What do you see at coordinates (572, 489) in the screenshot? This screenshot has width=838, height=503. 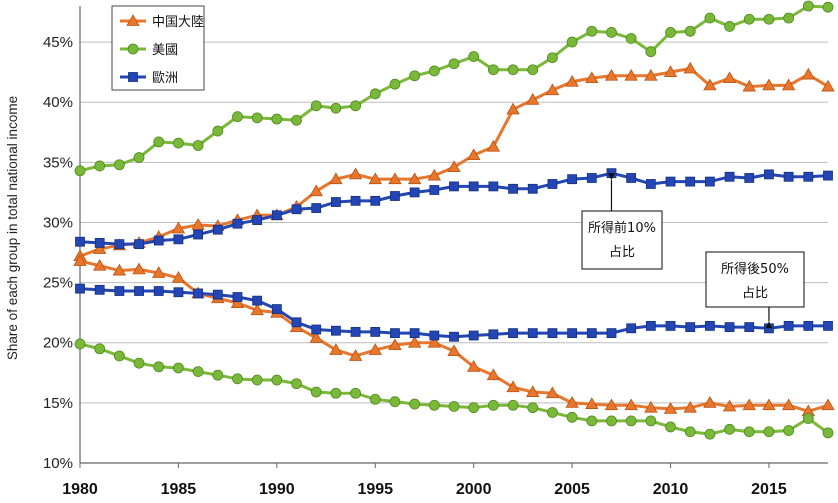 I see `x-tick-label: 2005` at bounding box center [572, 489].